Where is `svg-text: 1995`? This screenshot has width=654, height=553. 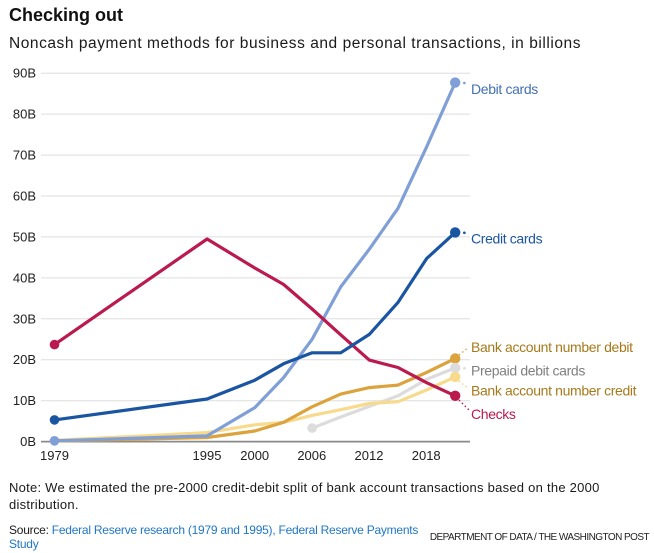 svg-text: 1995 is located at coordinates (207, 455).